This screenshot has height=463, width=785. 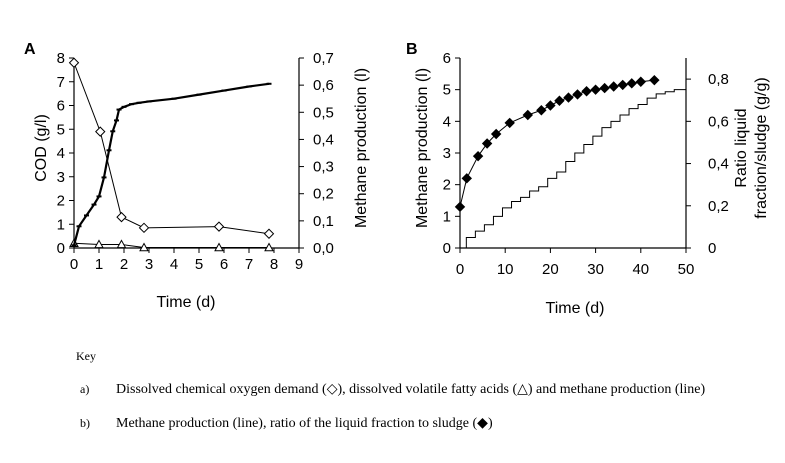 What do you see at coordinates (323, 167) in the screenshot?
I see `y2-tick-label: 0,3` at bounding box center [323, 167].